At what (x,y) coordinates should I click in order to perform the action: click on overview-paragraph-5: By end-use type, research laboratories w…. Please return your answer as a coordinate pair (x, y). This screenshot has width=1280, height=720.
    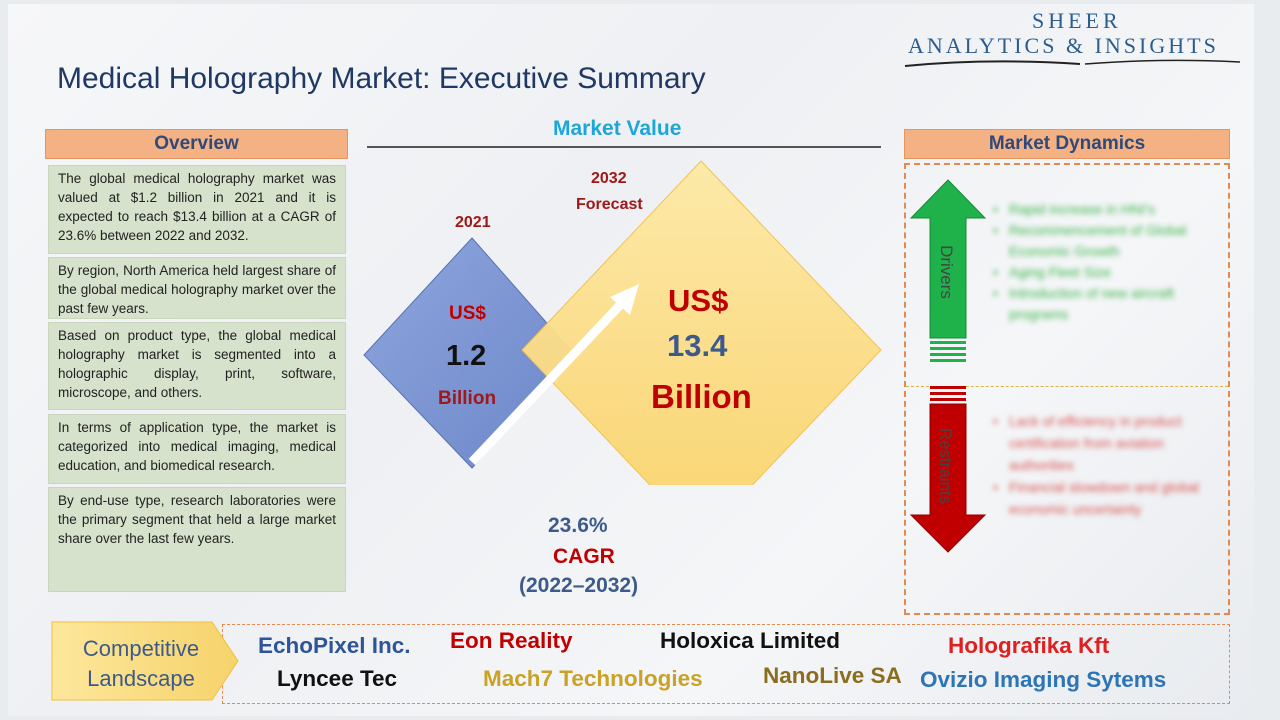
    Looking at the image, I should click on (197, 539).